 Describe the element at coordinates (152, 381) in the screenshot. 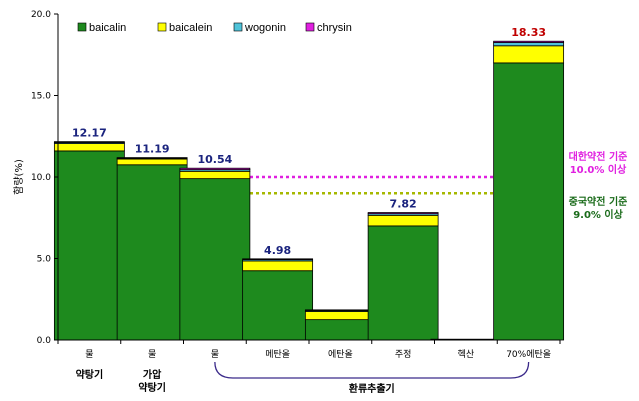

I see `sublabel-2: 가압 약탕기` at that location.